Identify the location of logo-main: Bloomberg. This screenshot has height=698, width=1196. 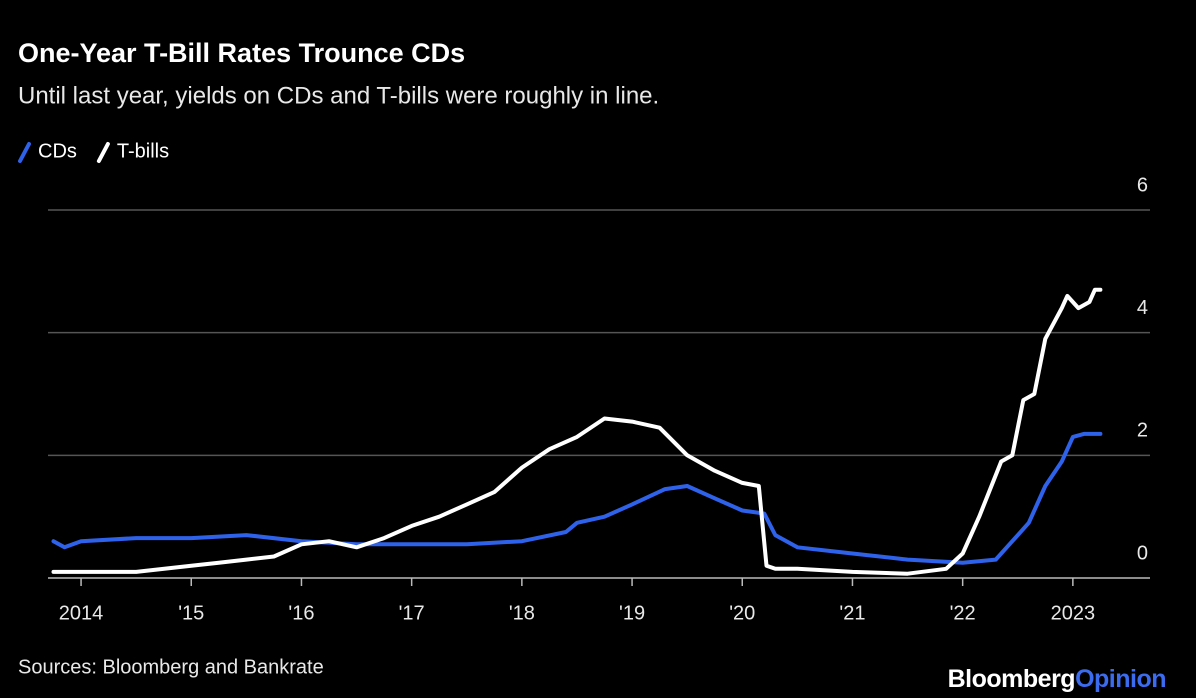
(1011, 679).